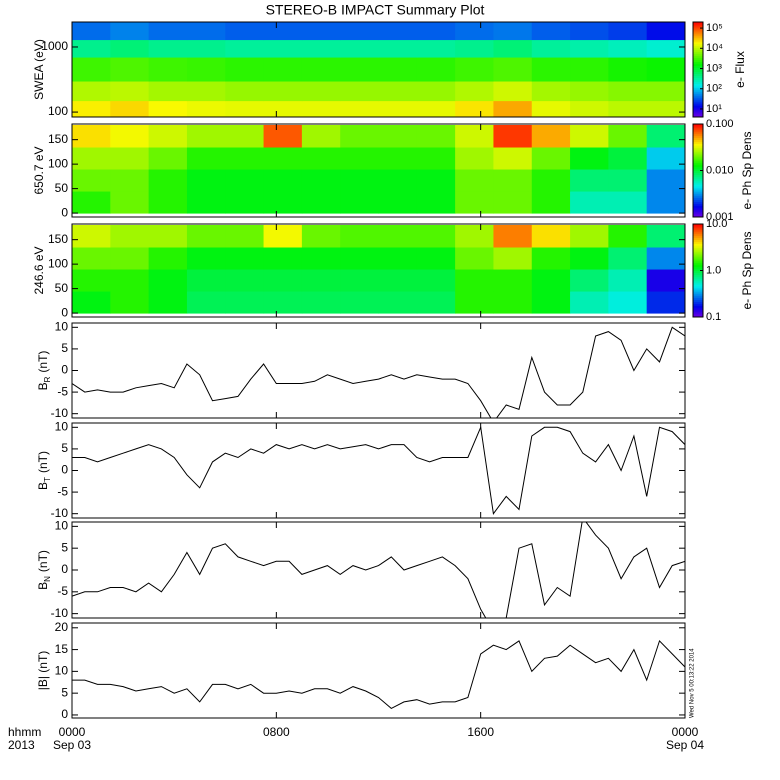  Describe the element at coordinates (714, 68) in the screenshot. I see `colorbar-tick-label: 10³` at that location.